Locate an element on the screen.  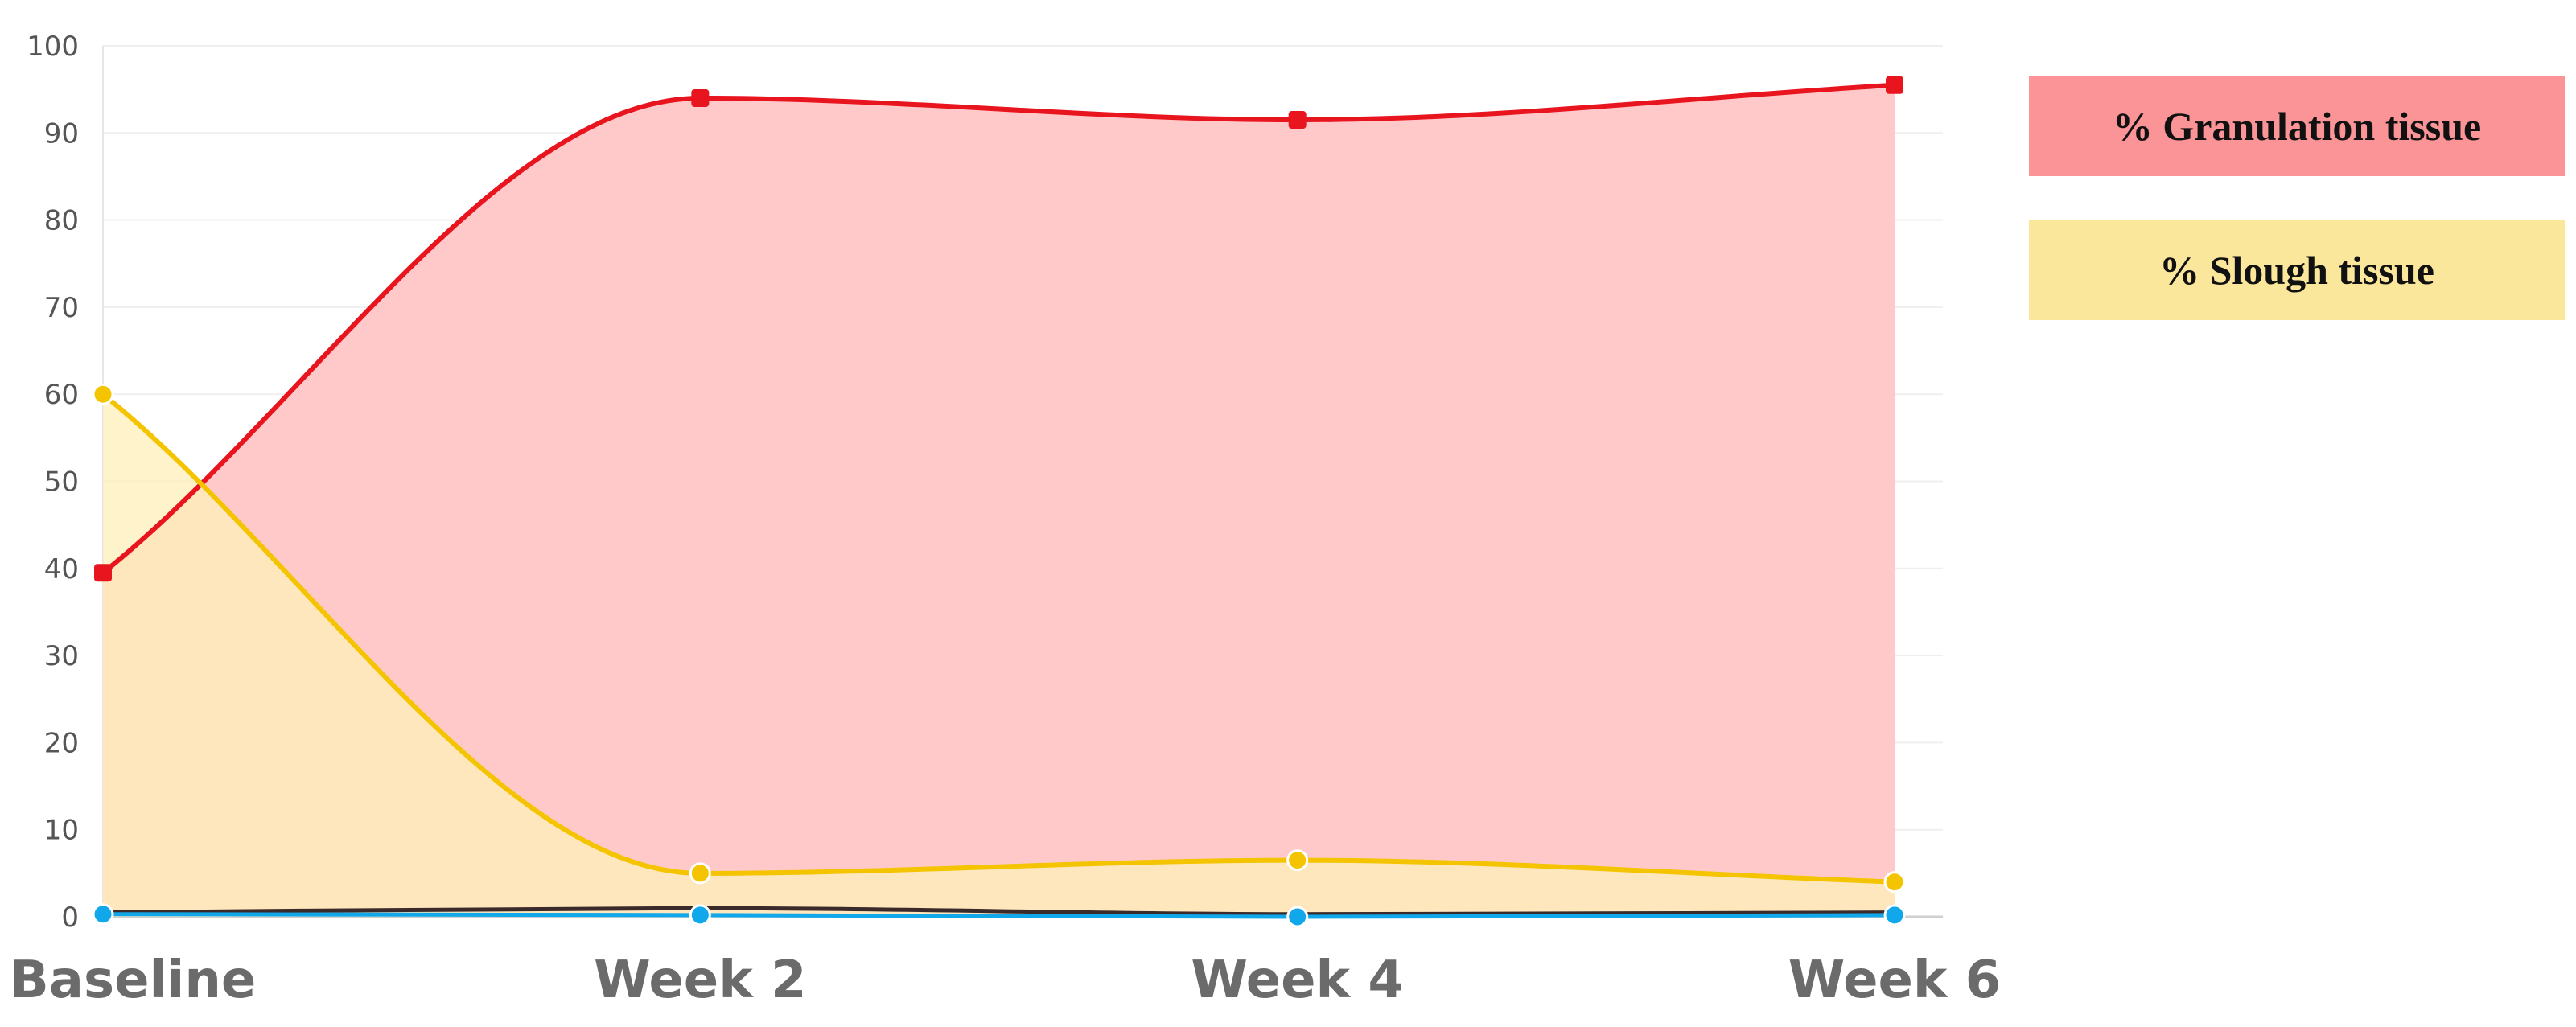
y-tick-label-40: 40 is located at coordinates (61, 569).